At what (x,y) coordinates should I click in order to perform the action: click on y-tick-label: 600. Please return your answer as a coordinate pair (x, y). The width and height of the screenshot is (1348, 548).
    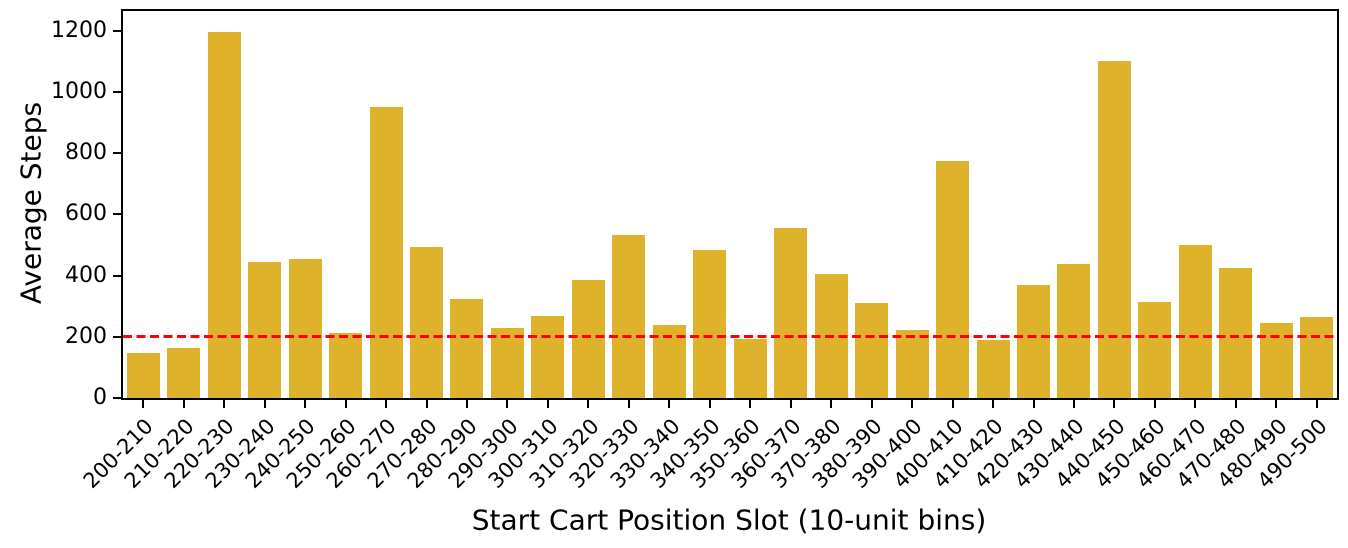
    Looking at the image, I should click on (86, 214).